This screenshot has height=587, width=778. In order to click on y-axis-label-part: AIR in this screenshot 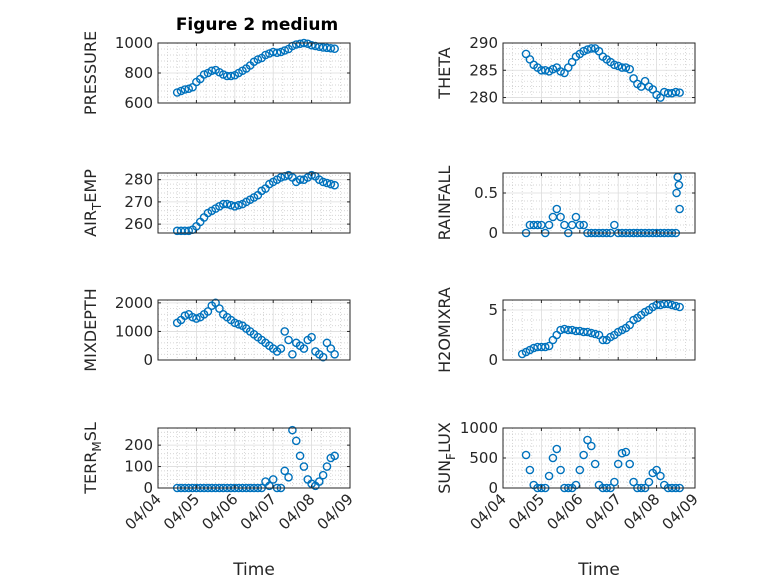, I will do `click(90, 223)`.